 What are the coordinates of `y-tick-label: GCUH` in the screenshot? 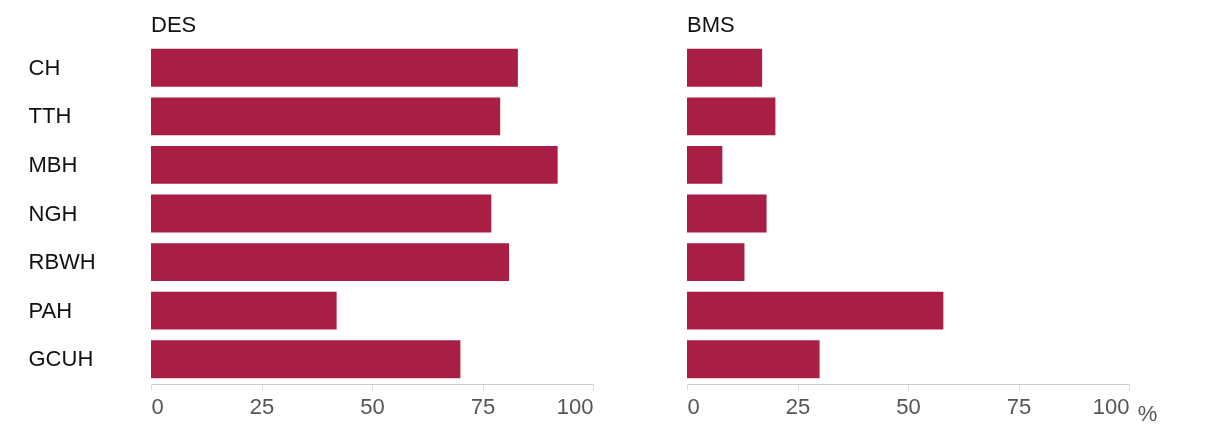 It's located at (61, 359).